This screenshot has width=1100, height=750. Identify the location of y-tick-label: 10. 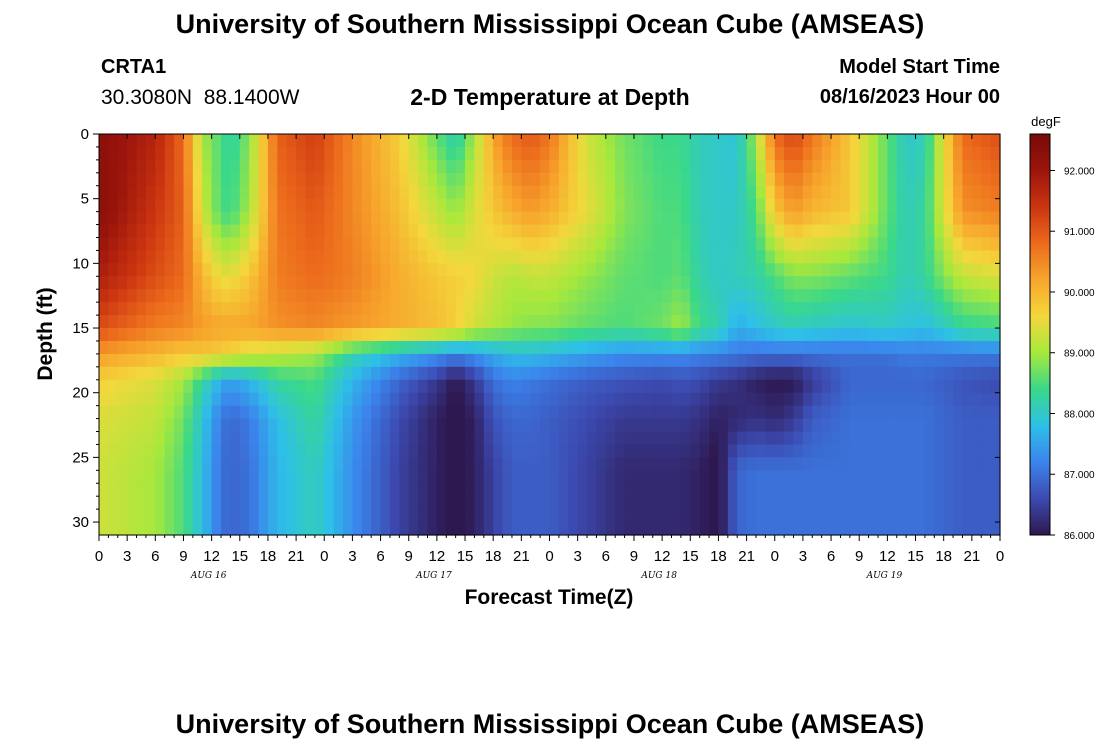
(80, 263).